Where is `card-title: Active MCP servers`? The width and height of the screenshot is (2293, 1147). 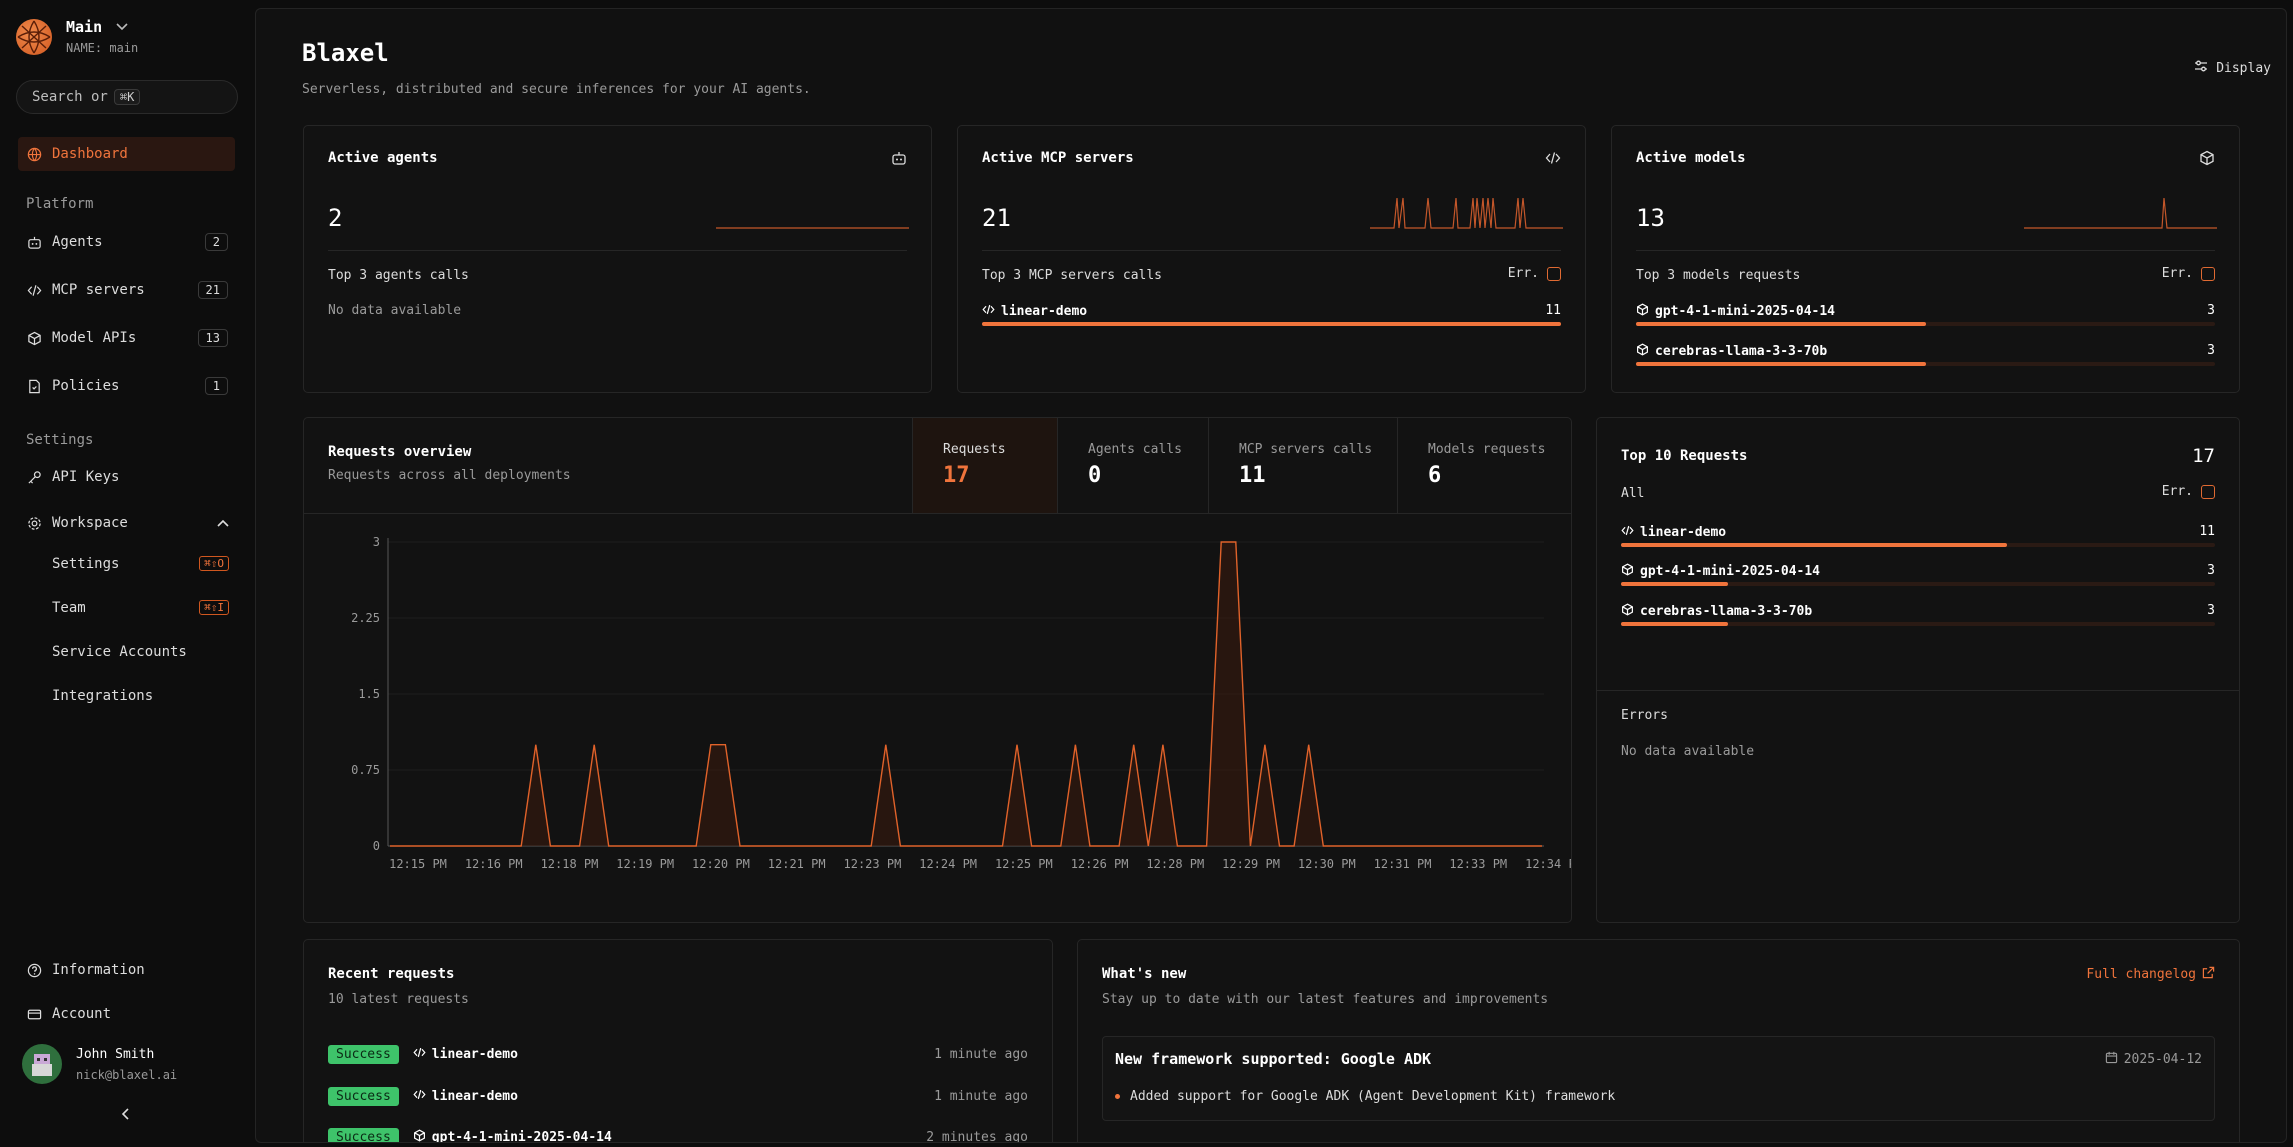 card-title: Active MCP servers is located at coordinates (1058, 158).